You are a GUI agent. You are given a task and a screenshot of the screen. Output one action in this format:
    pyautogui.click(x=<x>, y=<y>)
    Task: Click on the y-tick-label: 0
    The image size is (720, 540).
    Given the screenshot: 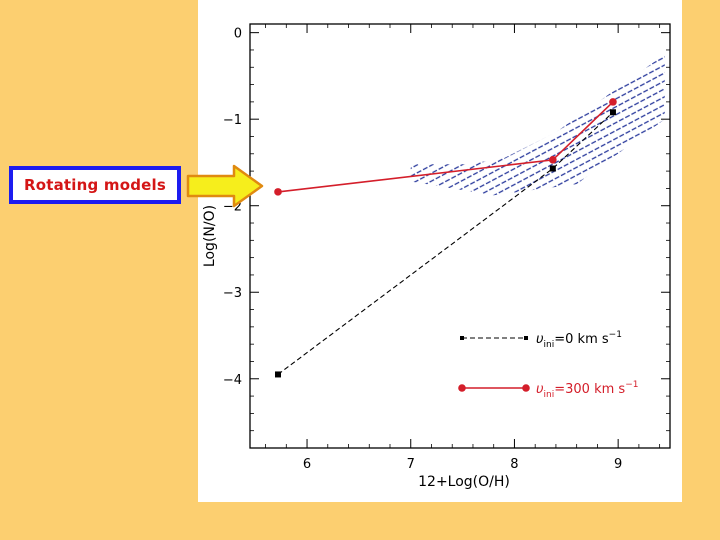 What is the action you would take?
    pyautogui.click(x=238, y=34)
    